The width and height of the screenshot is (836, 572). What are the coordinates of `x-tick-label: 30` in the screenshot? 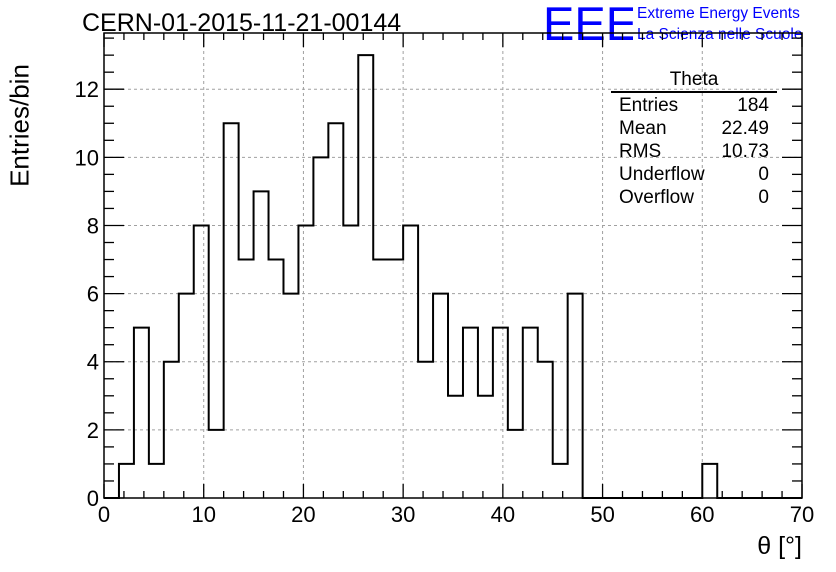 It's located at (403, 514).